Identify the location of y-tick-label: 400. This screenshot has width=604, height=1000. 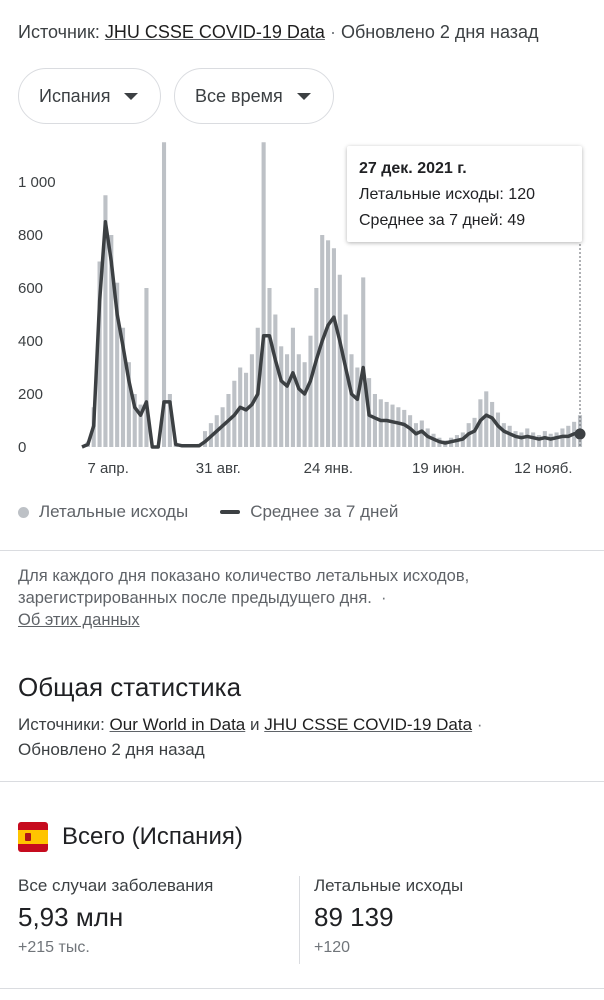
(30, 341).